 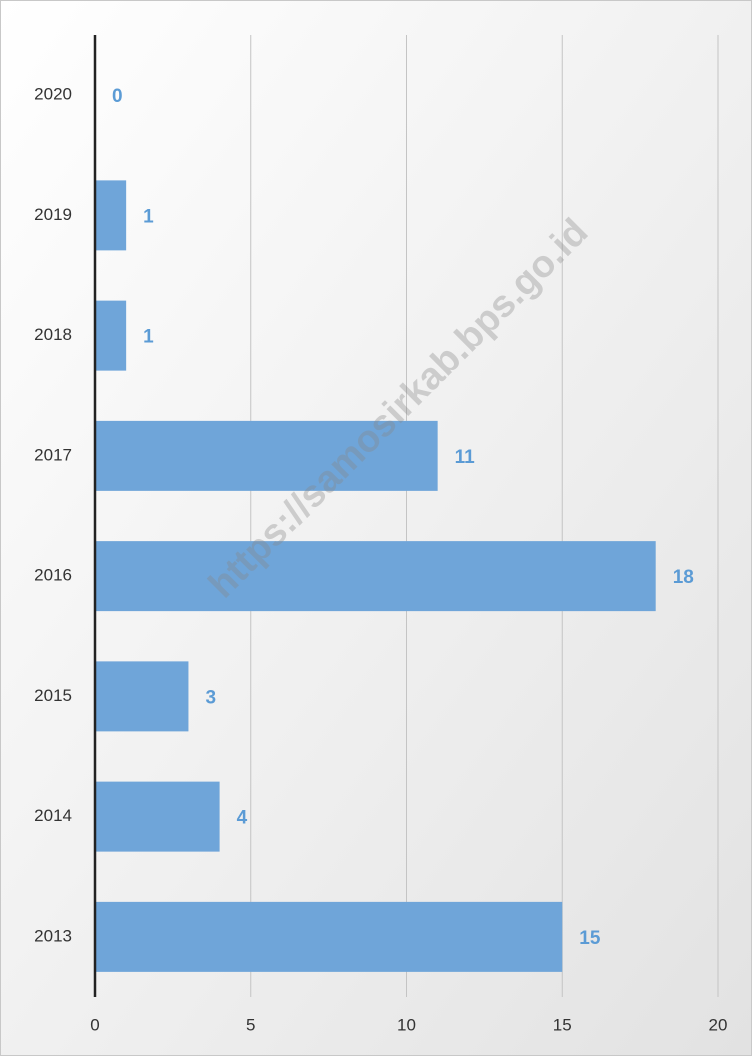 I want to click on y-tick-label: 2017, so click(x=53, y=454).